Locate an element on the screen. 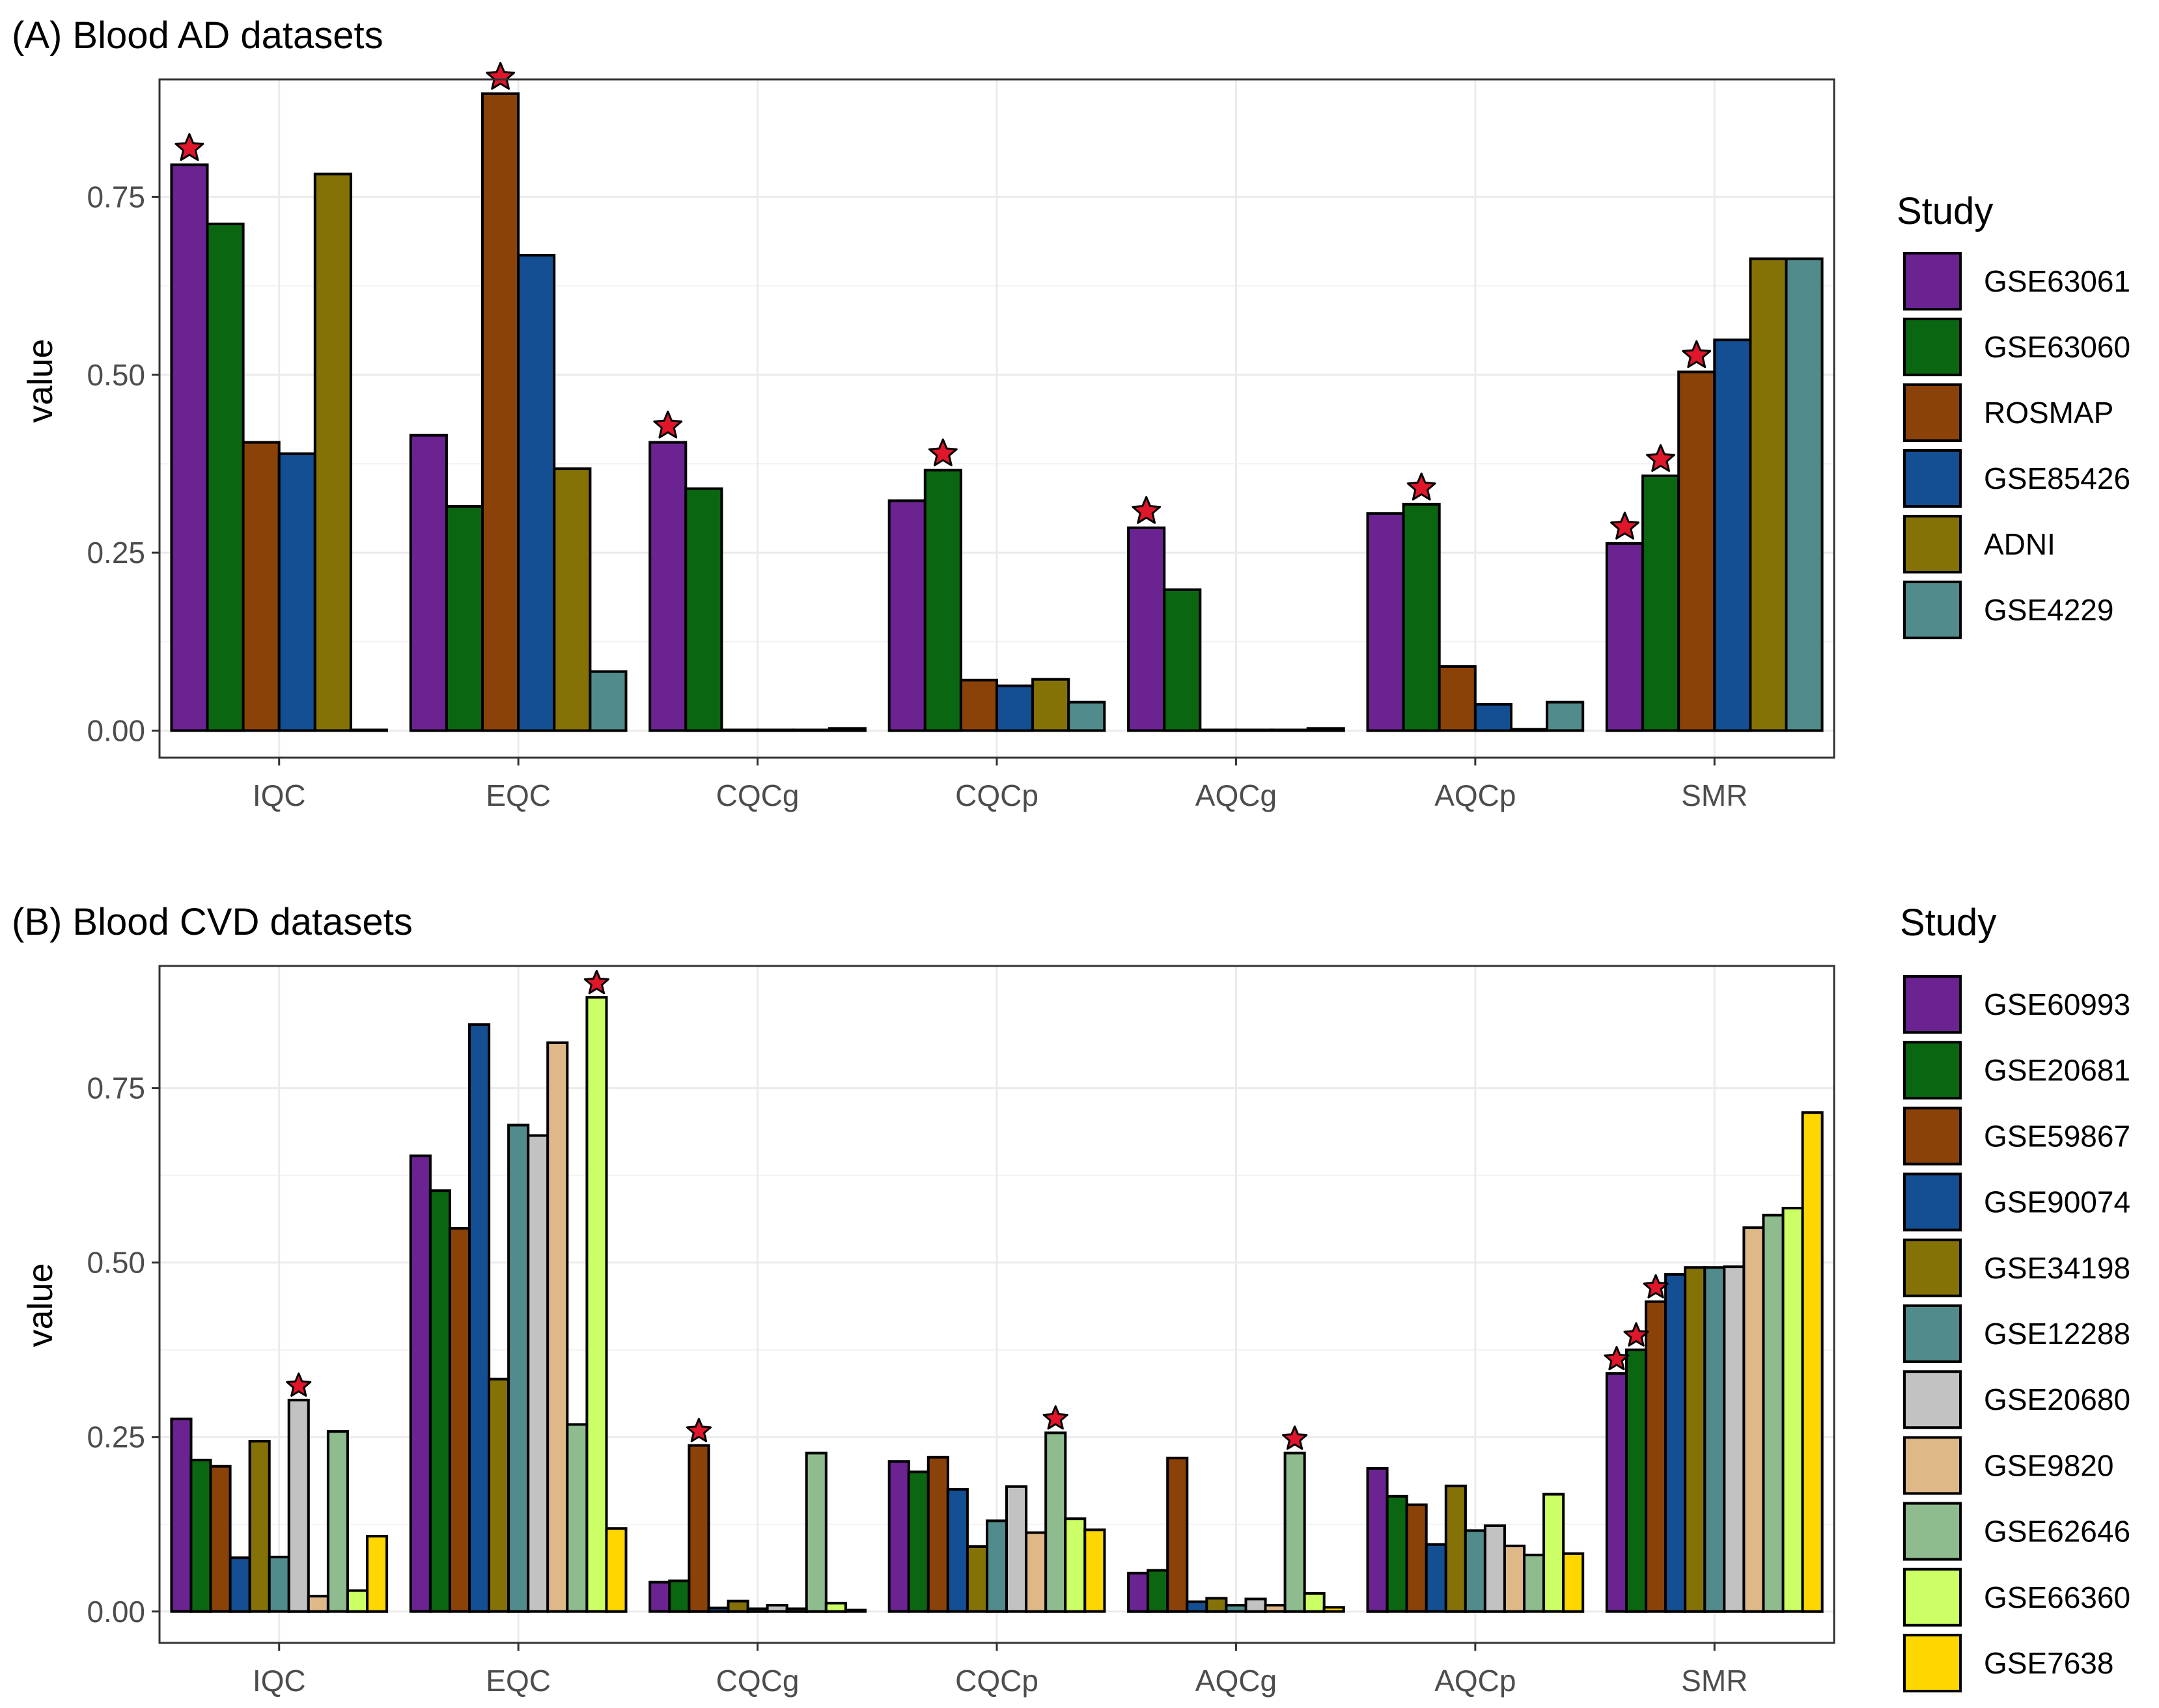  panel-a-star-ROSMAP-SMR is located at coordinates (1697, 354).